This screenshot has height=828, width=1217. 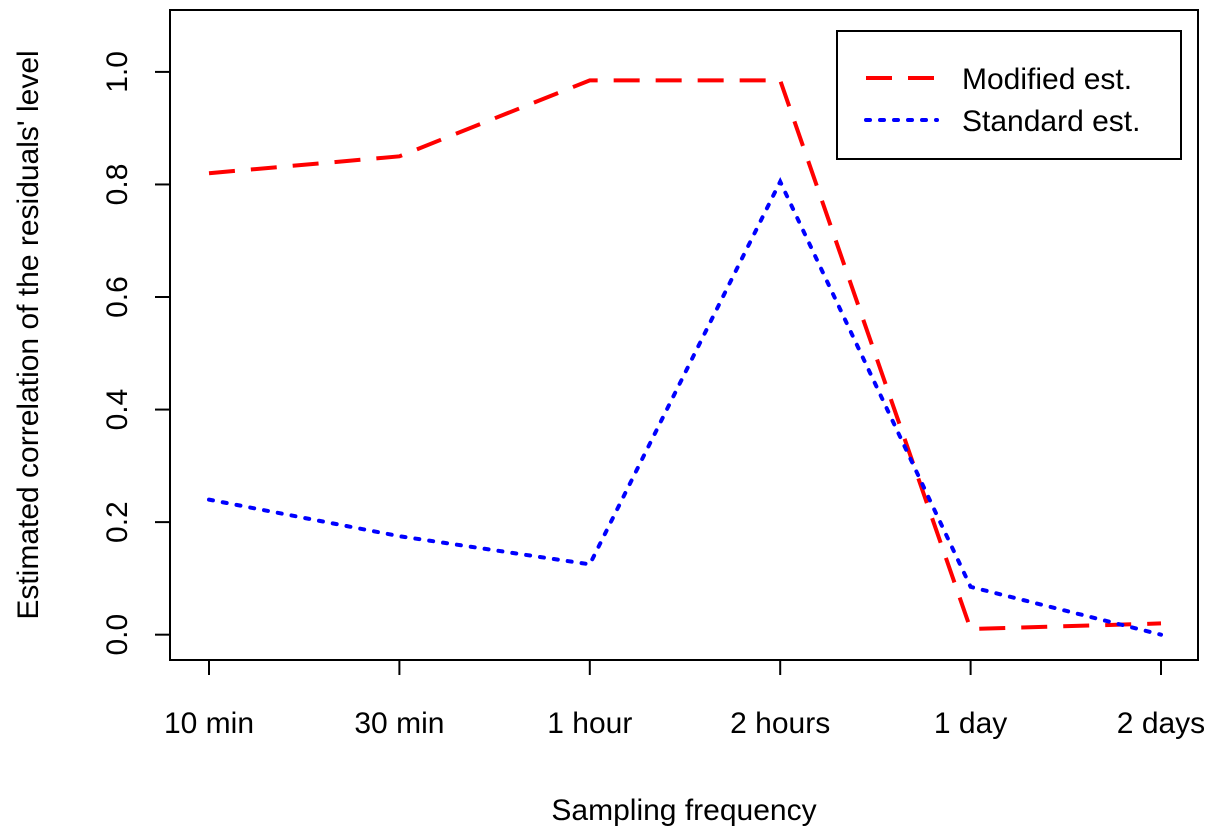 I want to click on x-tick-label: 1 hour, so click(x=589, y=723).